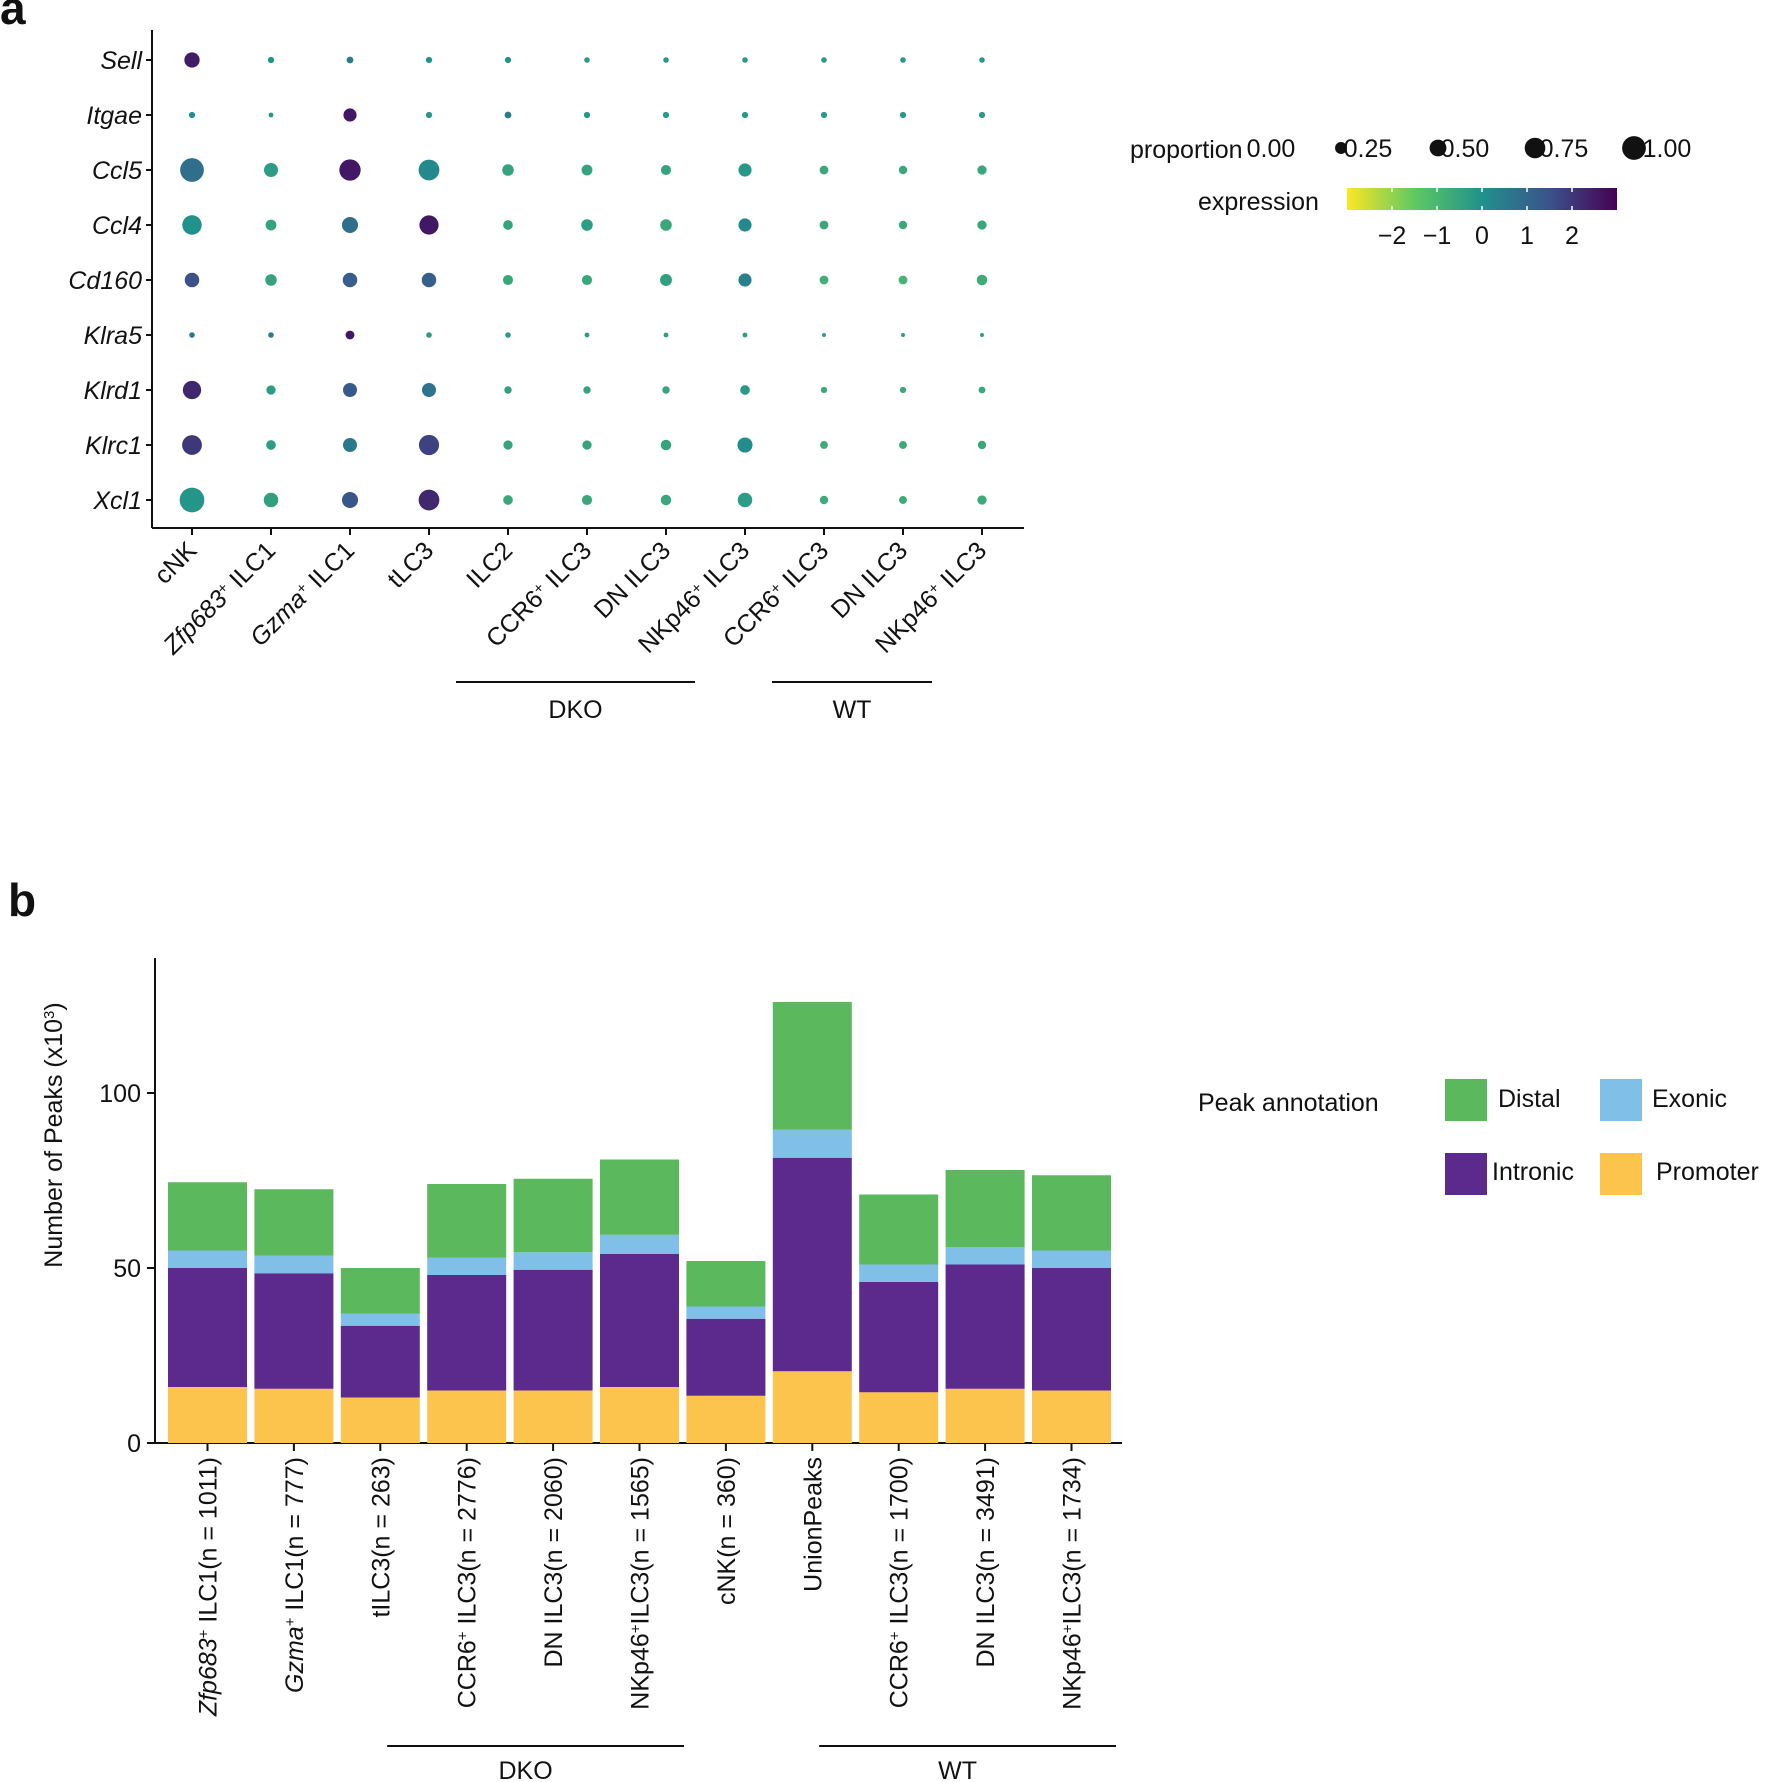  What do you see at coordinates (1527, 236) in the screenshot?
I see `colorbar-tick-label: 1` at bounding box center [1527, 236].